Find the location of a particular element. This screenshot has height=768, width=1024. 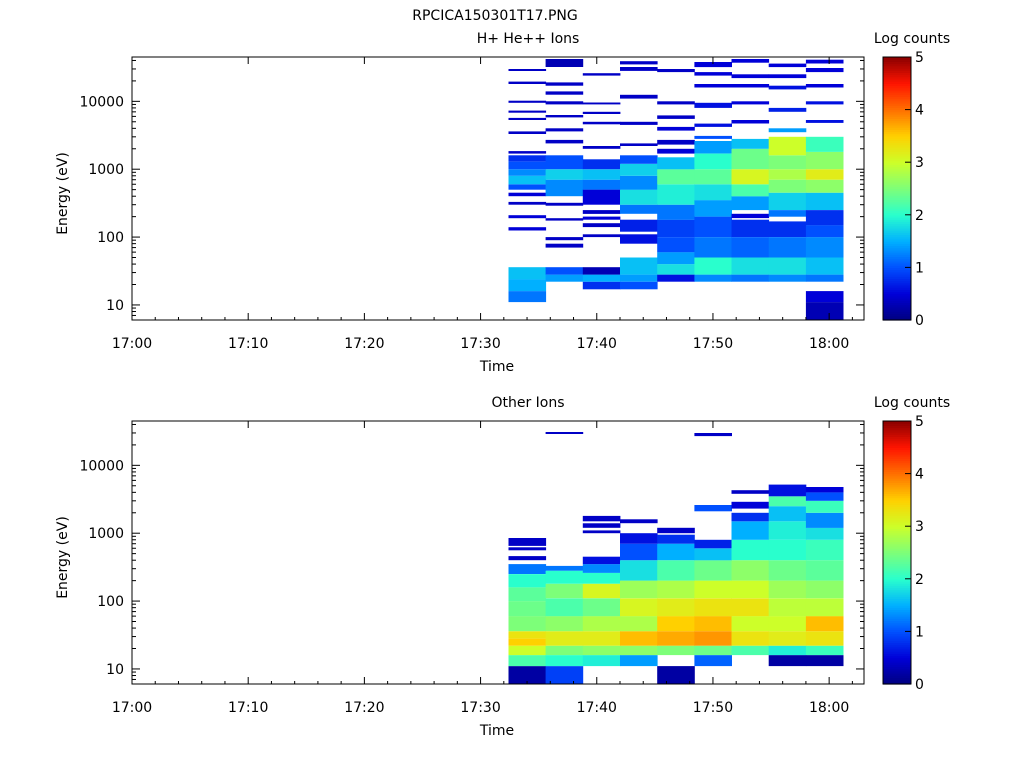

colorbar-tick-label: 2 is located at coordinates (919, 580).